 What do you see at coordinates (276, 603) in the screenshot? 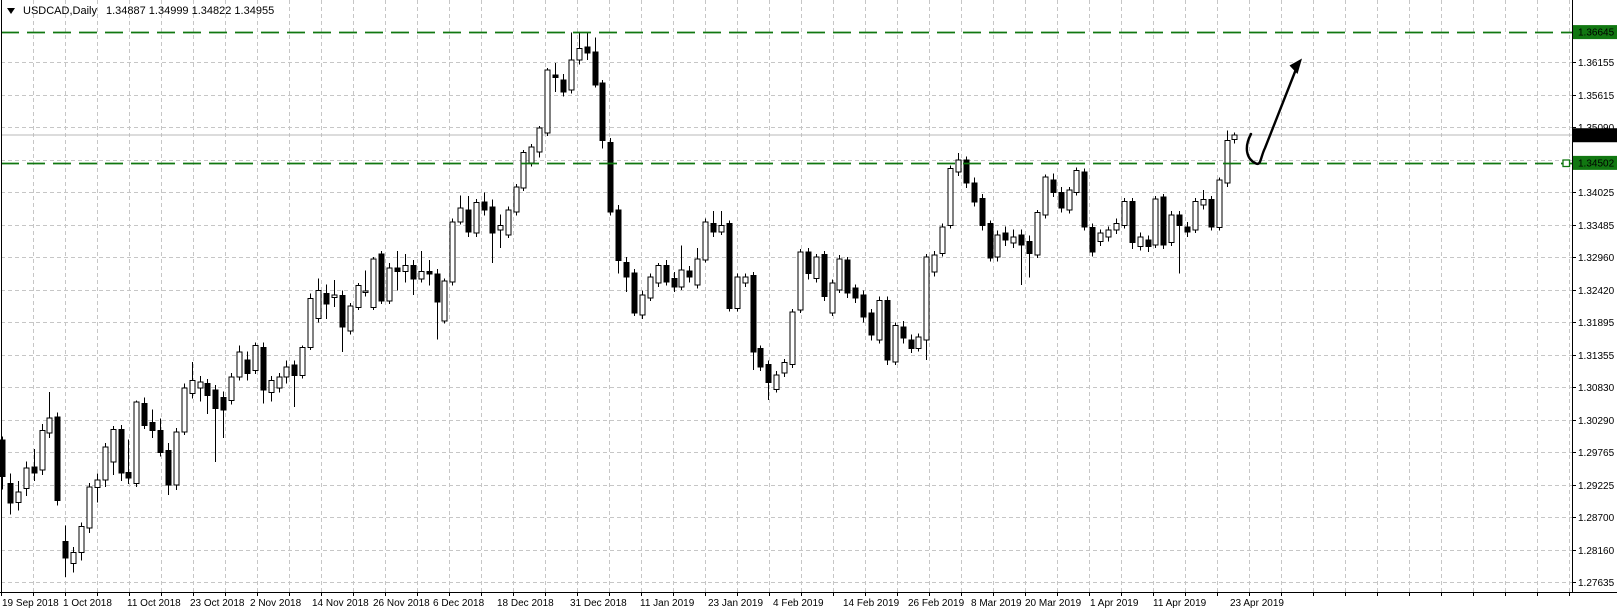
I see `time-label: 2 Nov 2018` at bounding box center [276, 603].